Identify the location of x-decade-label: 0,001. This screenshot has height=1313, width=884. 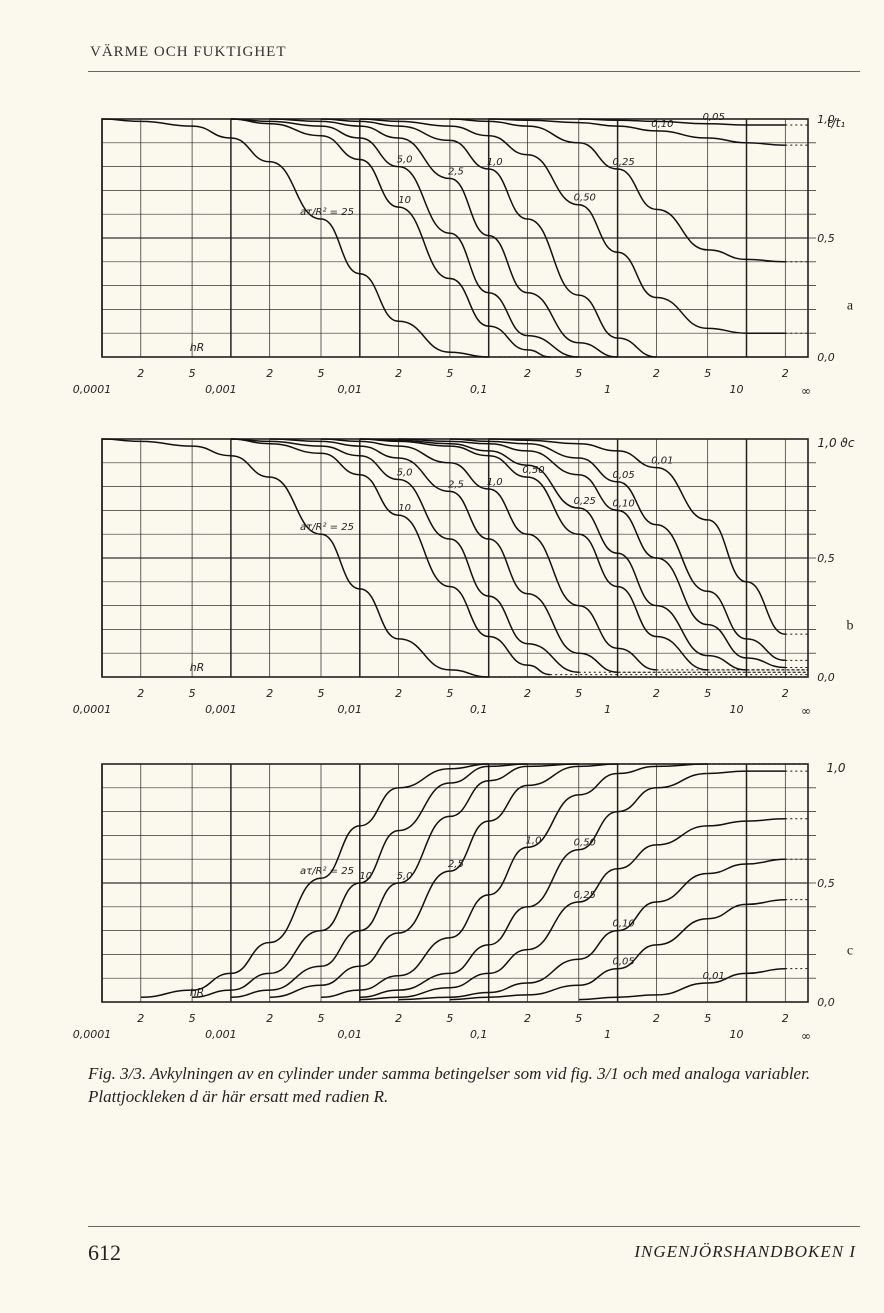
(221, 1034).